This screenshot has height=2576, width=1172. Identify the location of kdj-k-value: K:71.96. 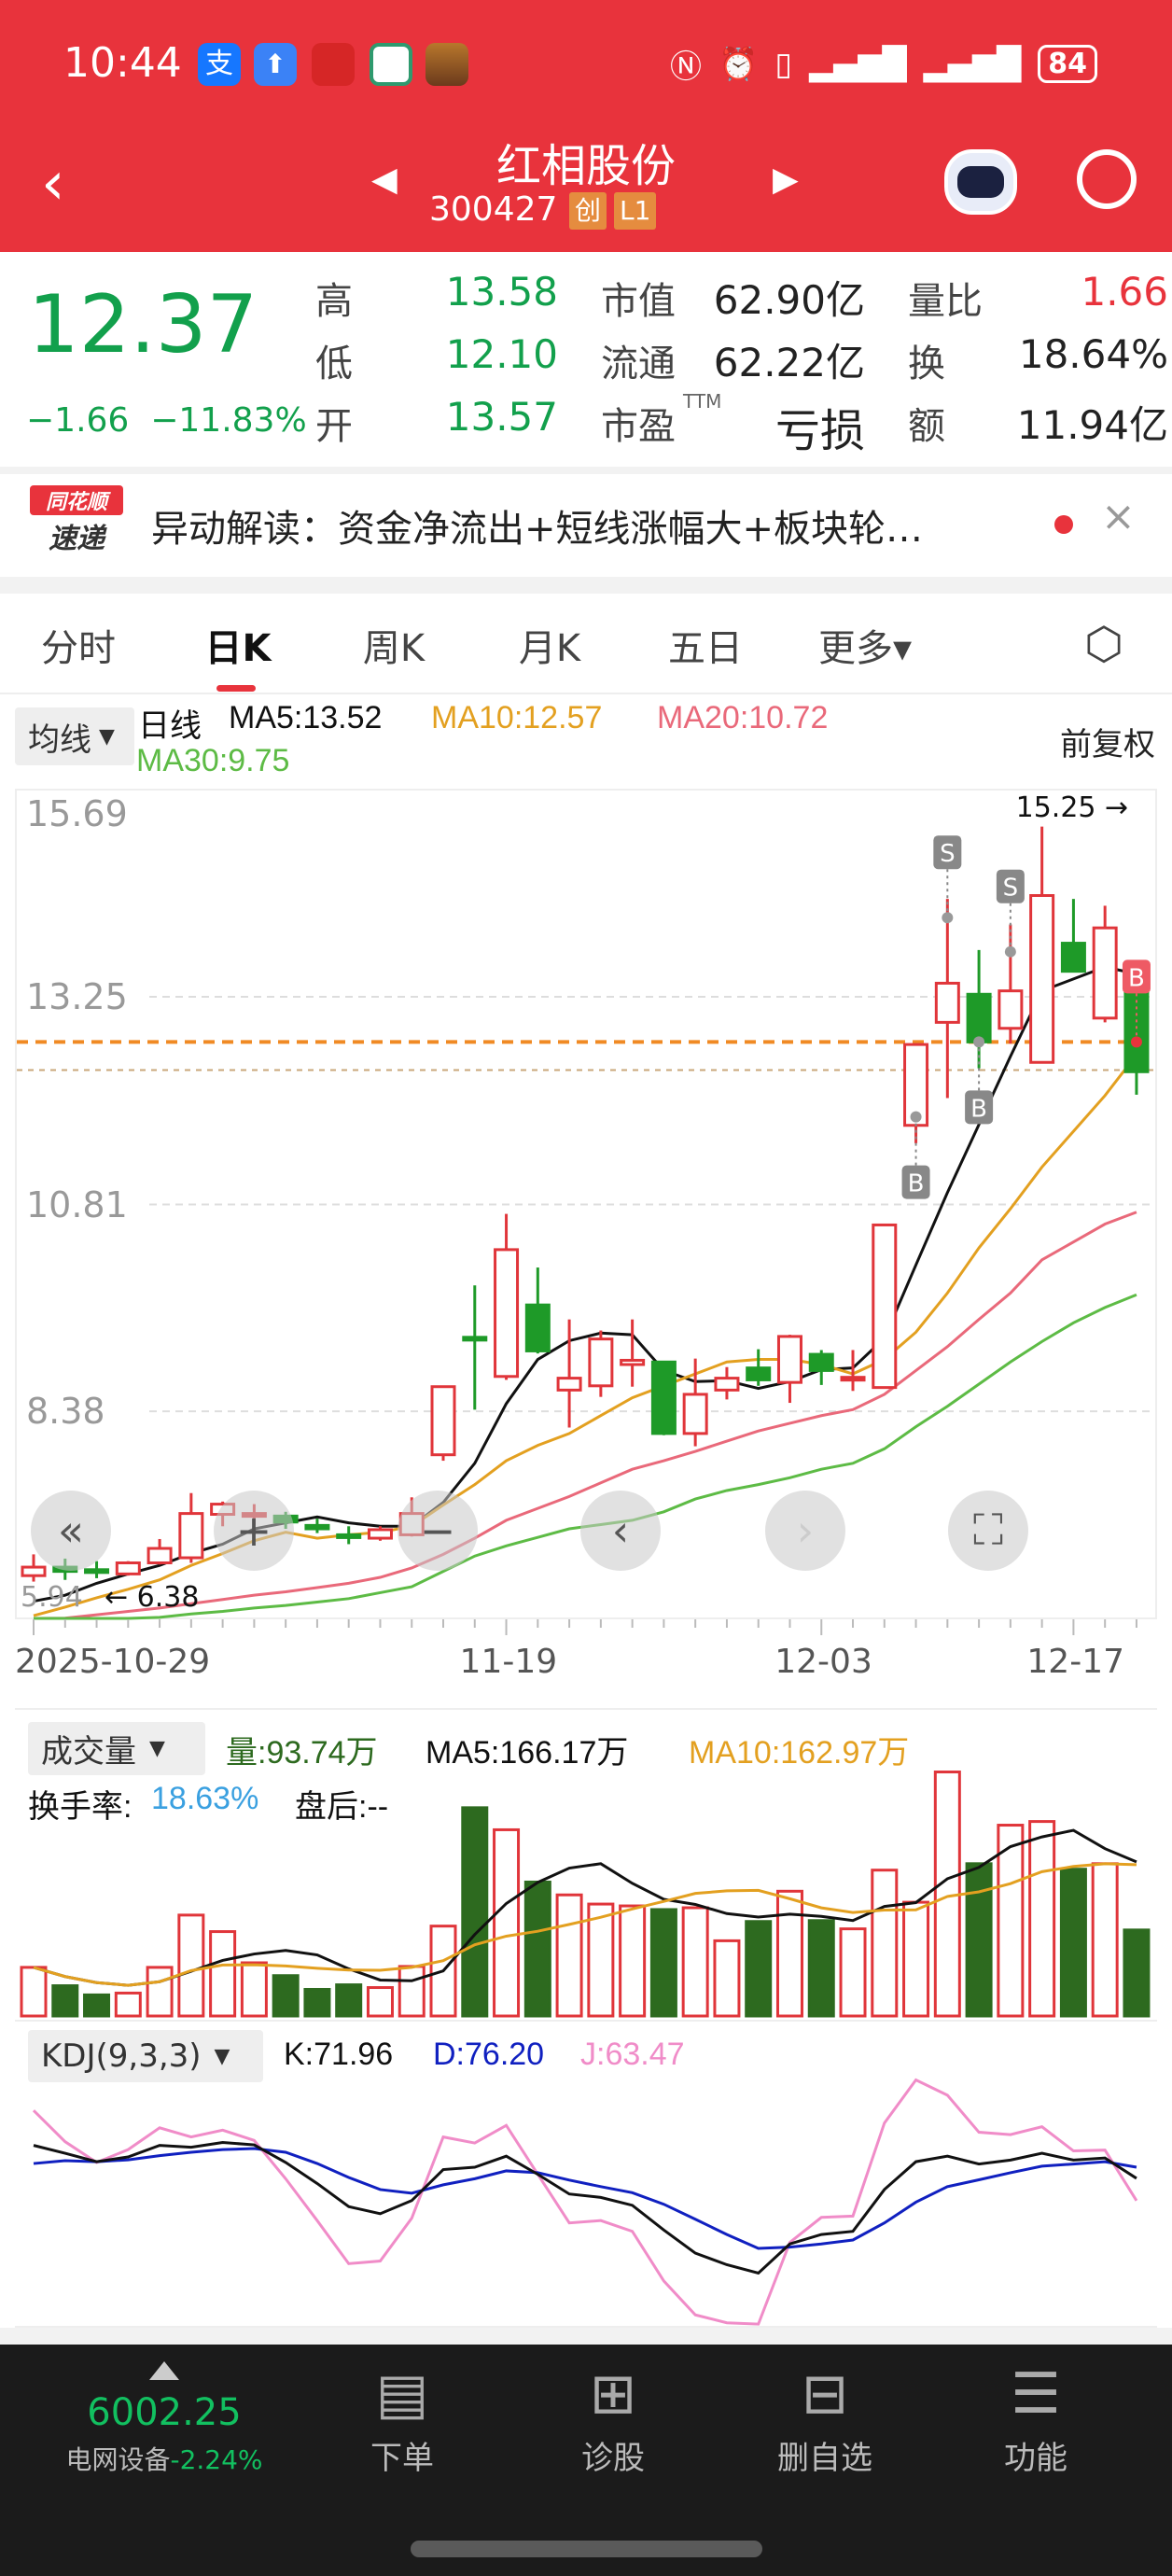
(339, 2054).